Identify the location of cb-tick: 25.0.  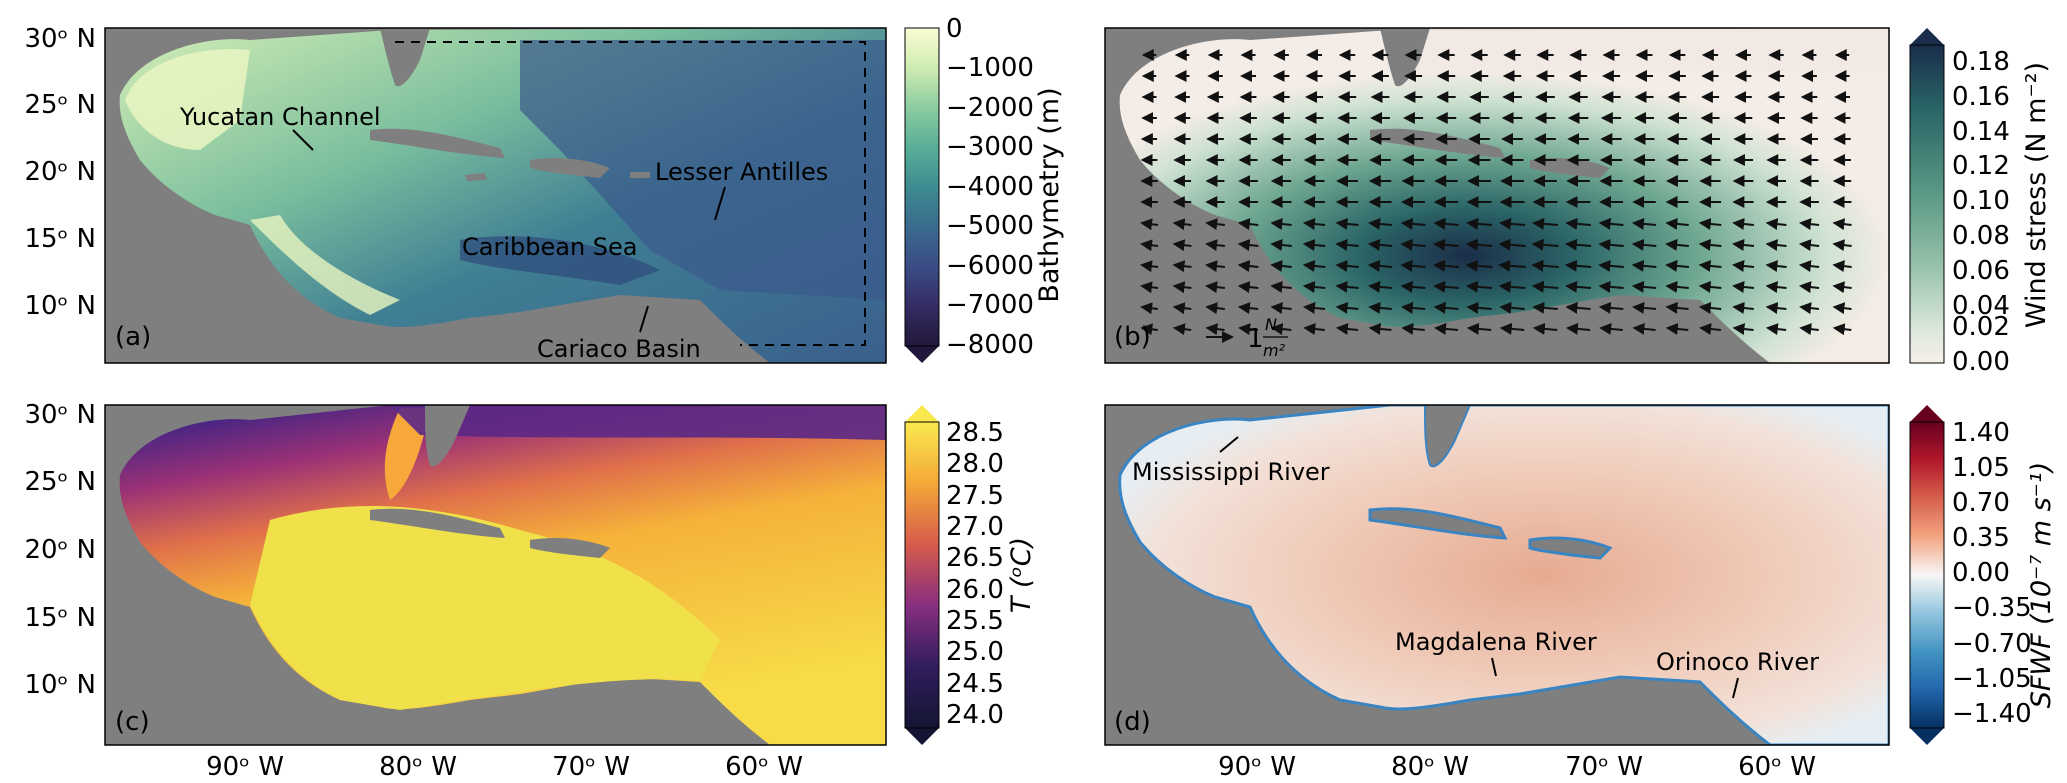
(975, 652).